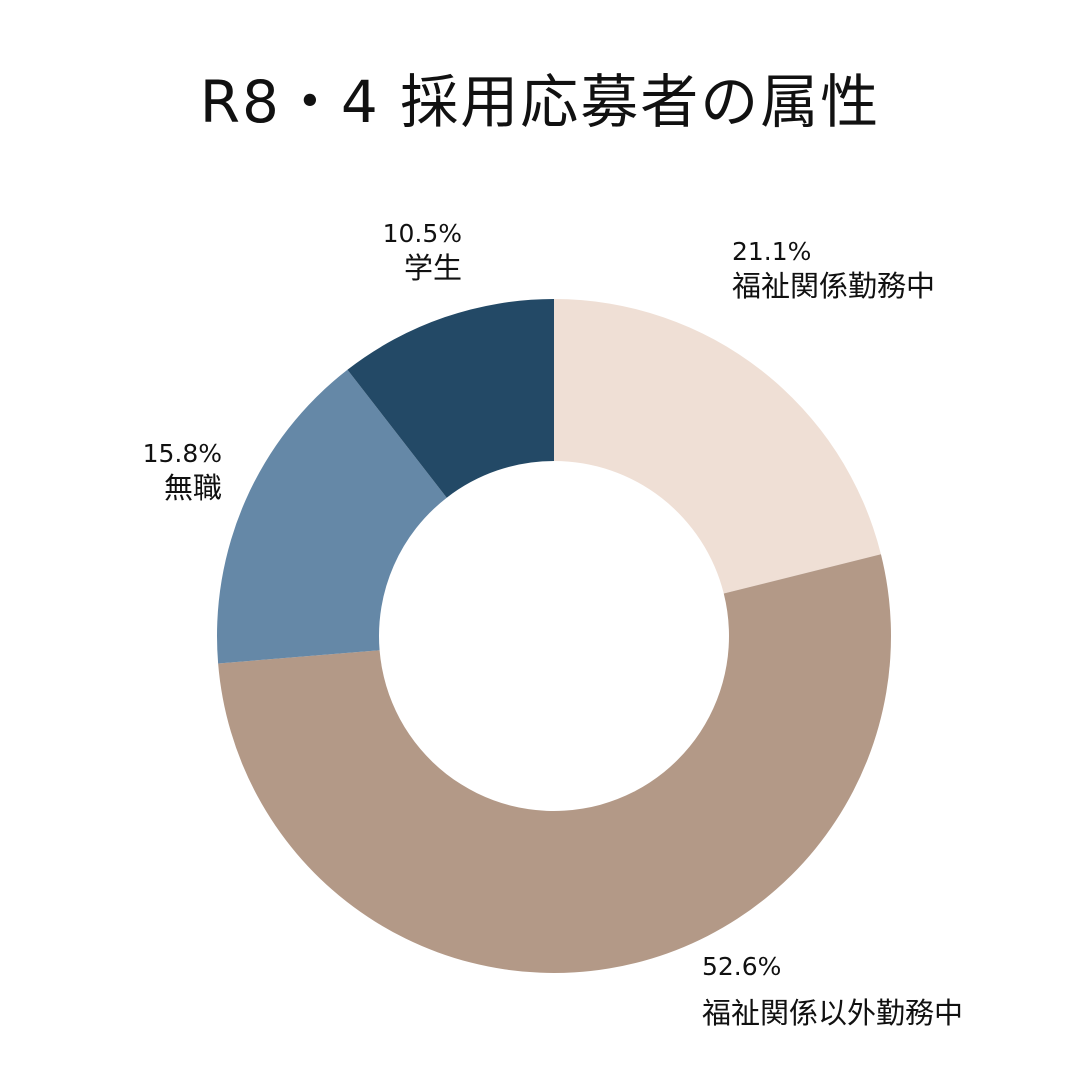 The image size is (1080, 1080). I want to click on slice-category-label: 無職, so click(193, 488).